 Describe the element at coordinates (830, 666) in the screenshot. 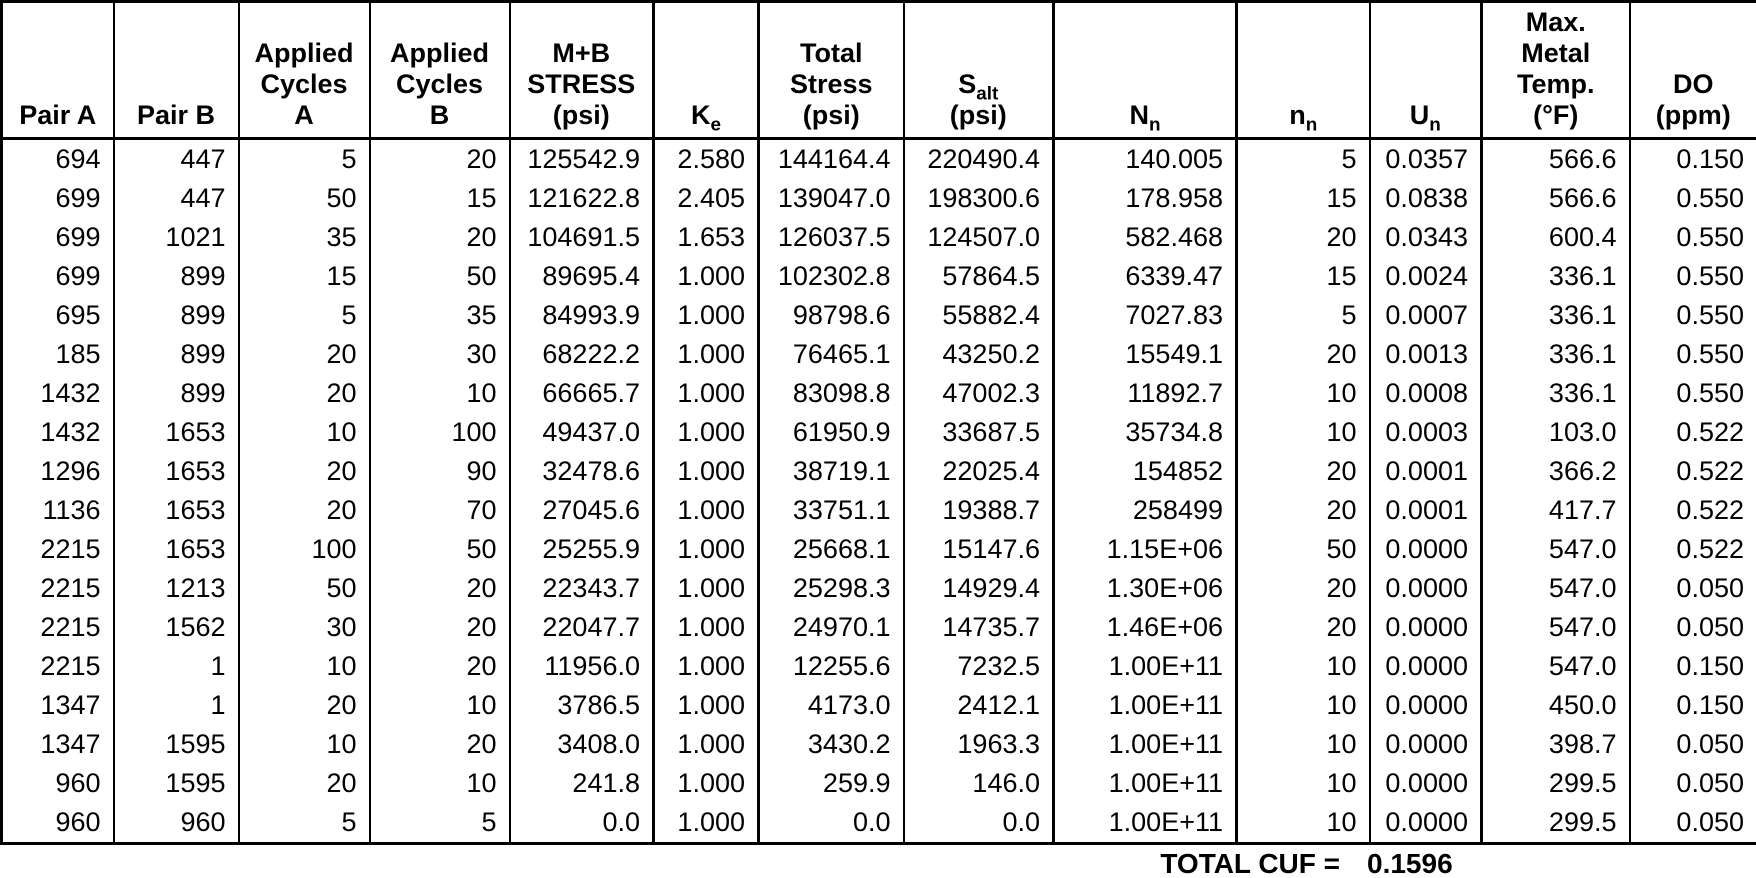

I see `cell-total-stress: 12255.6` at that location.